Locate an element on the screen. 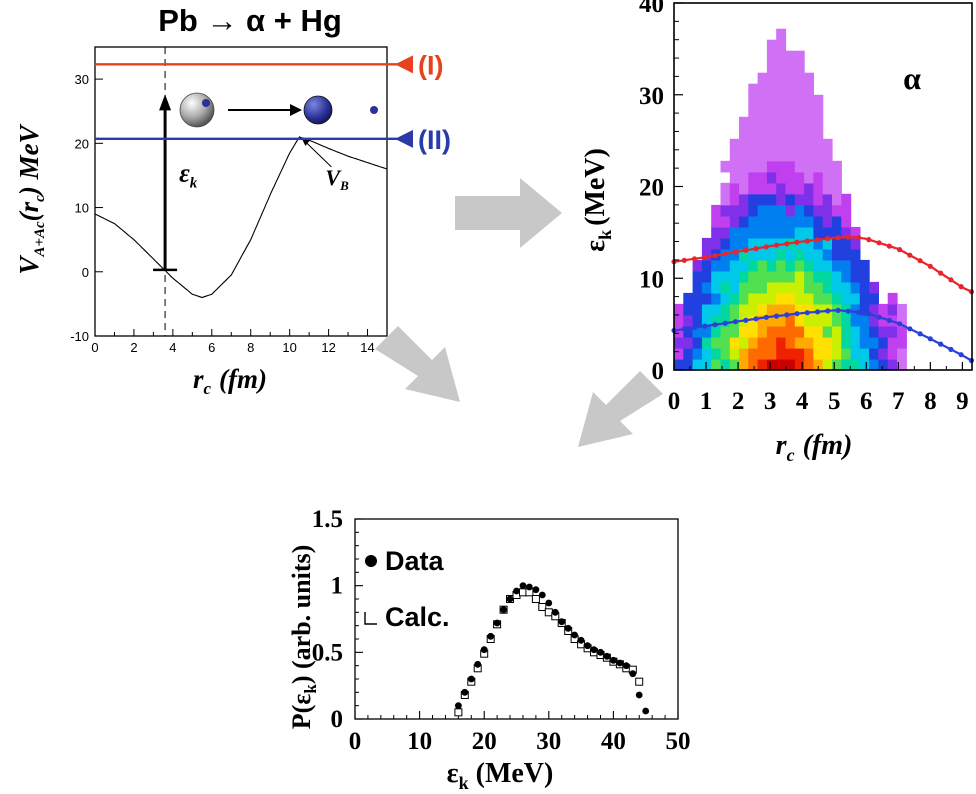 The image size is (976, 794). distribution-x-tick-label: 7 is located at coordinates (898, 401).